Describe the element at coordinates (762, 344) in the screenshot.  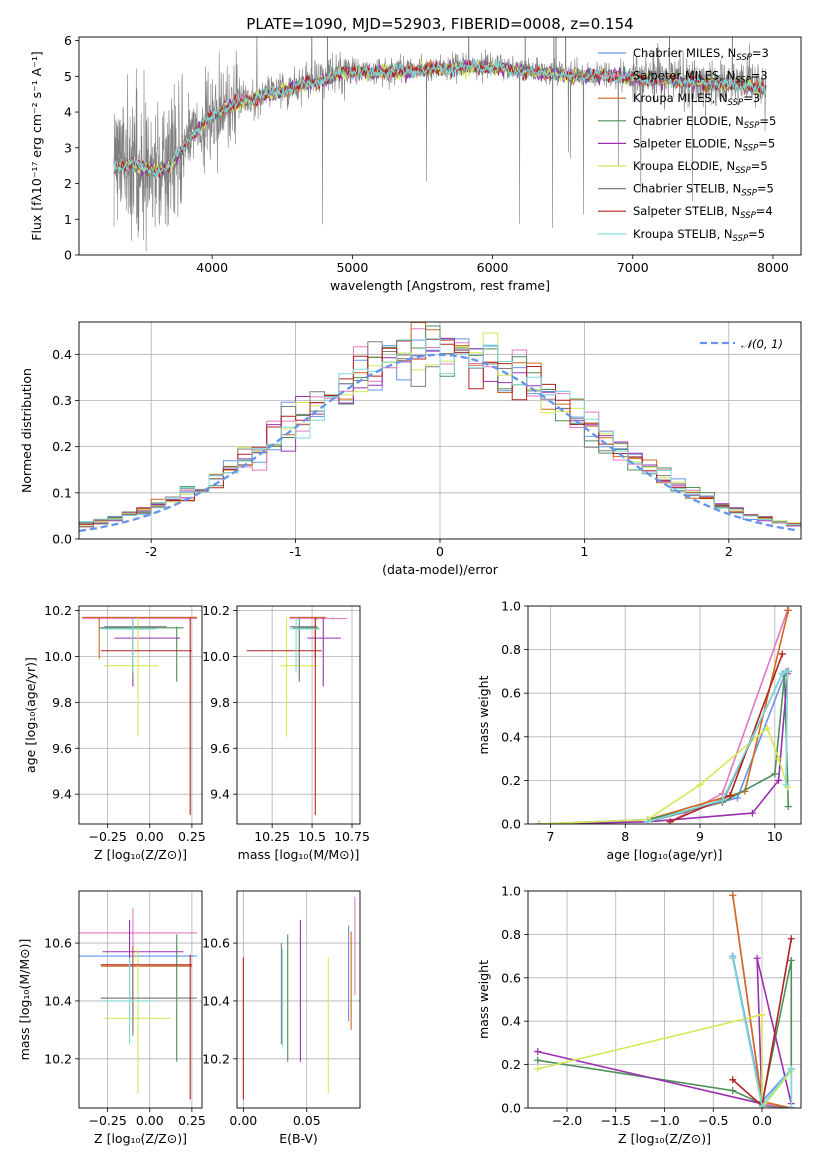
I see `legend-label: 𝒩(0, 1)` at that location.